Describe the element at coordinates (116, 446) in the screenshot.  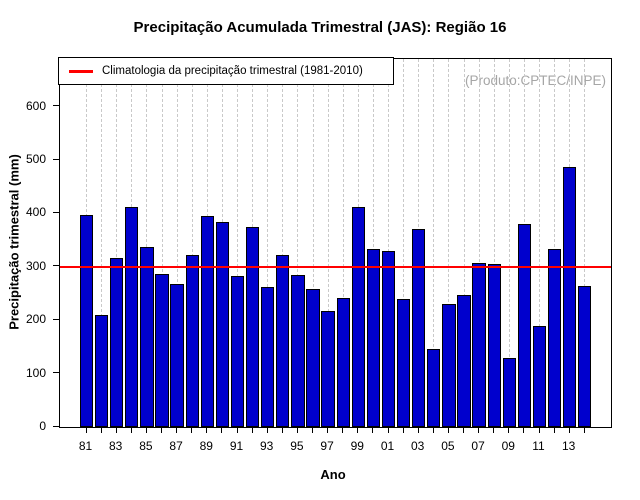
I see `x-tick-label-1983: 83` at that location.